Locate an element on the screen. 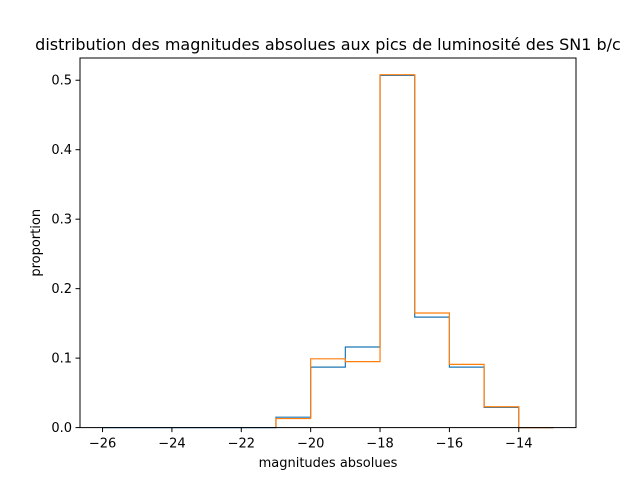  y-tick-label: 0.5 is located at coordinates (61, 81).